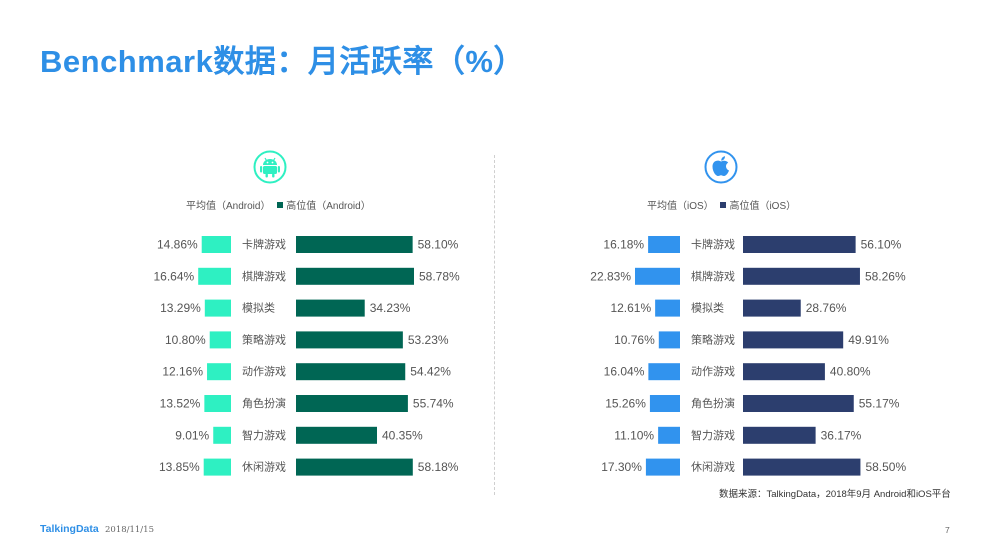 This screenshot has height=555, width=989. Describe the element at coordinates (430, 372) in the screenshot. I see `android-high-label: 54.42%` at that location.